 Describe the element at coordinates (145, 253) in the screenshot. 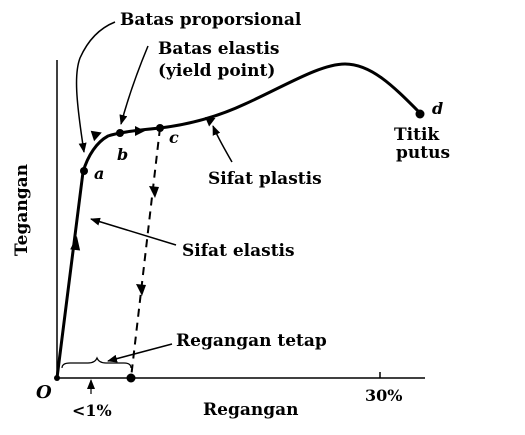

I see `unloading-line` at that location.